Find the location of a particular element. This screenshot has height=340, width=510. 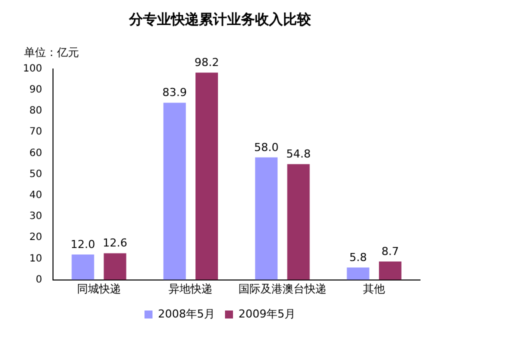

y-tick-label: 20 is located at coordinates (35, 238).